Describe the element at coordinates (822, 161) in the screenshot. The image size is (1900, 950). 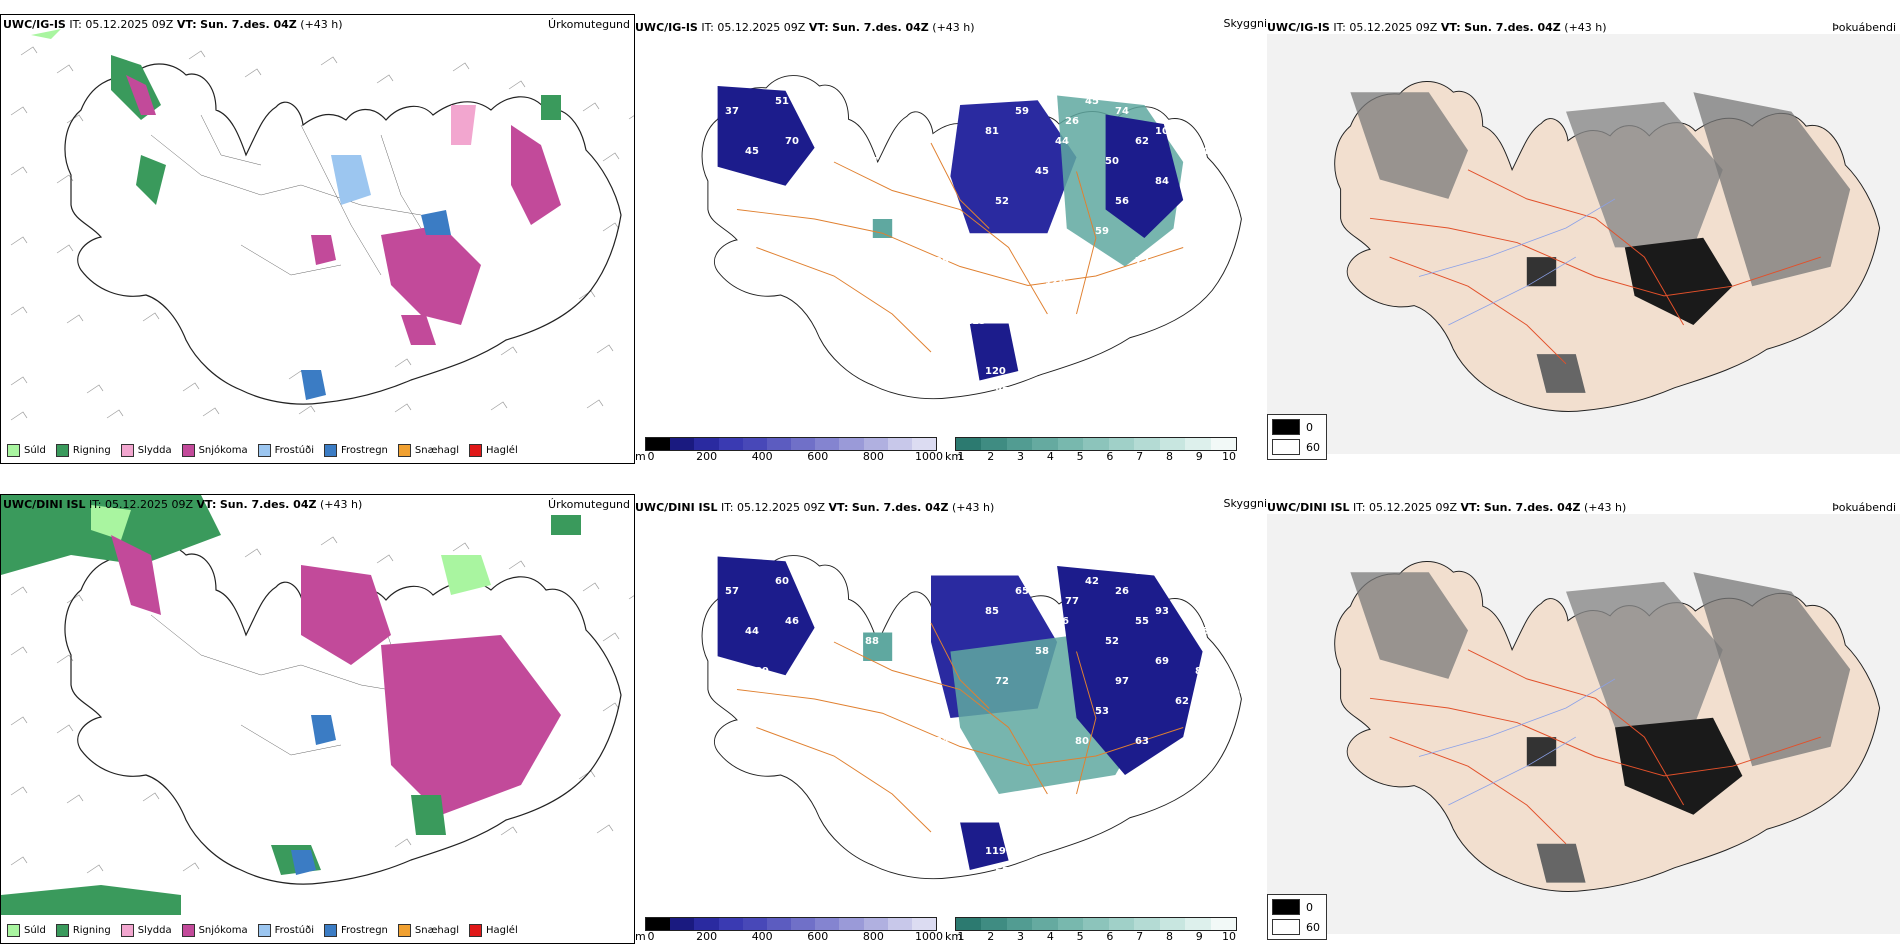
I see `visibility-value: 61` at that location.